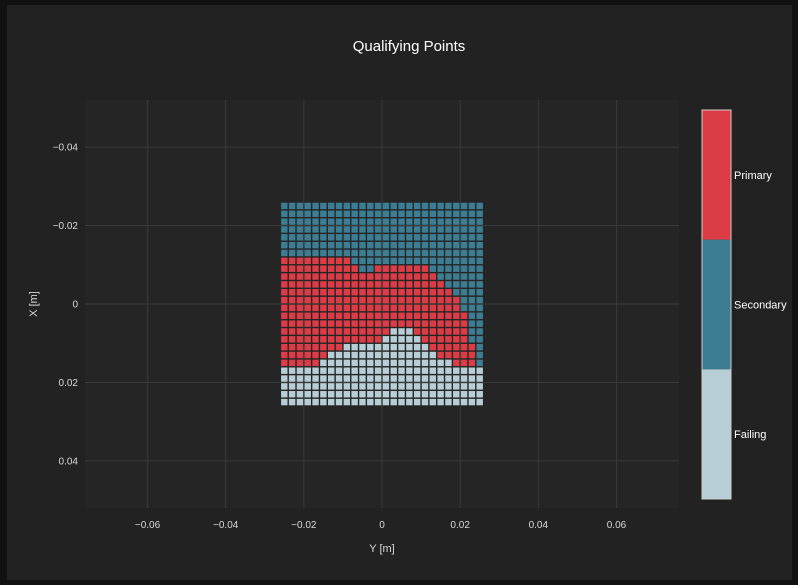 Image resolution: width=798 pixels, height=585 pixels. I want to click on x-tick-label: −0.04, so click(226, 525).